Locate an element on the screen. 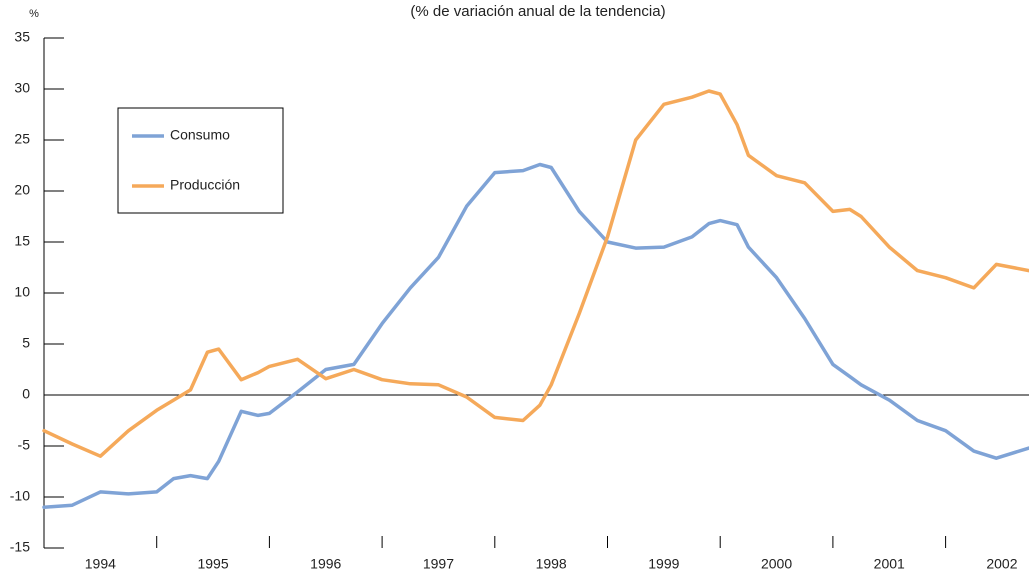 This screenshot has height=578, width=1029. x-tick-label: 2001 is located at coordinates (889, 564).